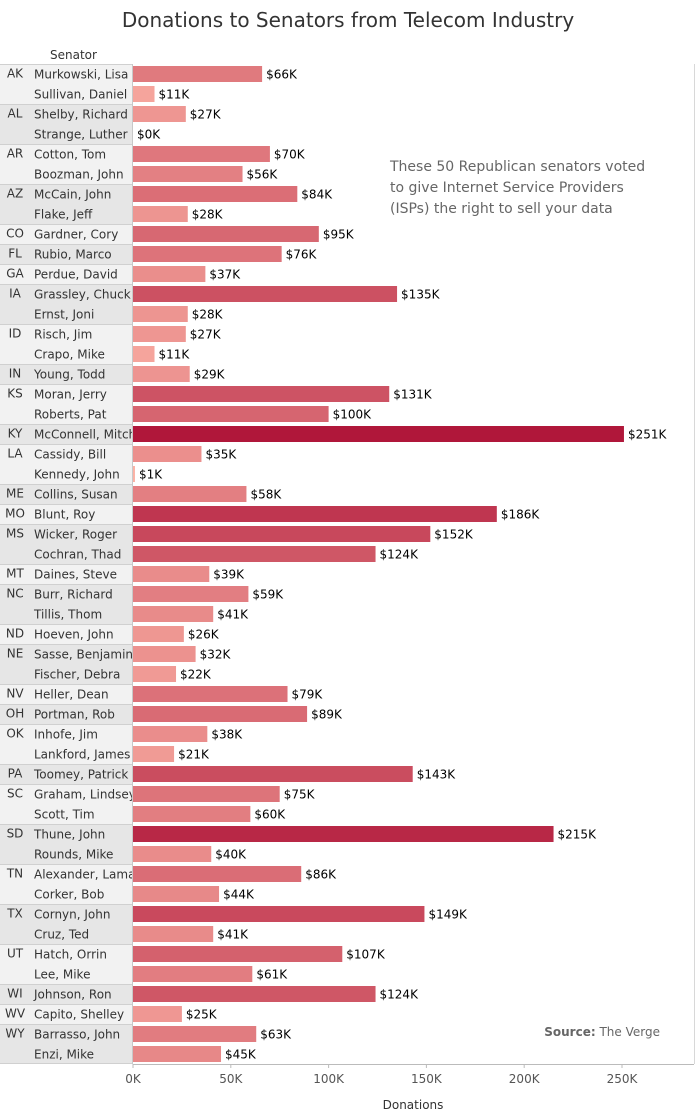 This screenshot has height=1115, width=696. I want to click on bar-value-label: $28K, so click(208, 215).